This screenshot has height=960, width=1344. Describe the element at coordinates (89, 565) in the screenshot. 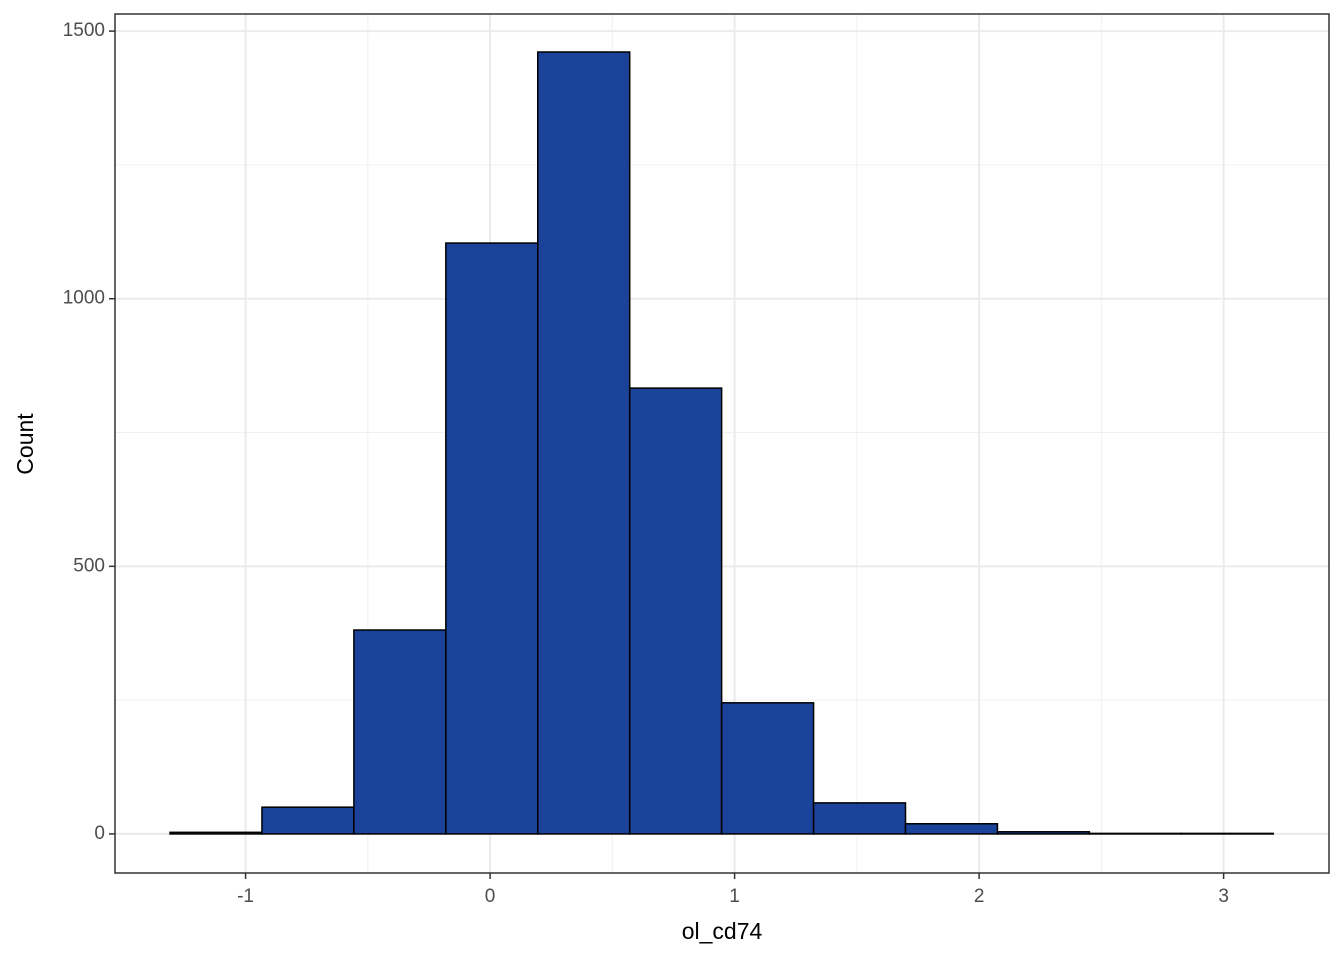

I see `y-tick-label: 500` at that location.